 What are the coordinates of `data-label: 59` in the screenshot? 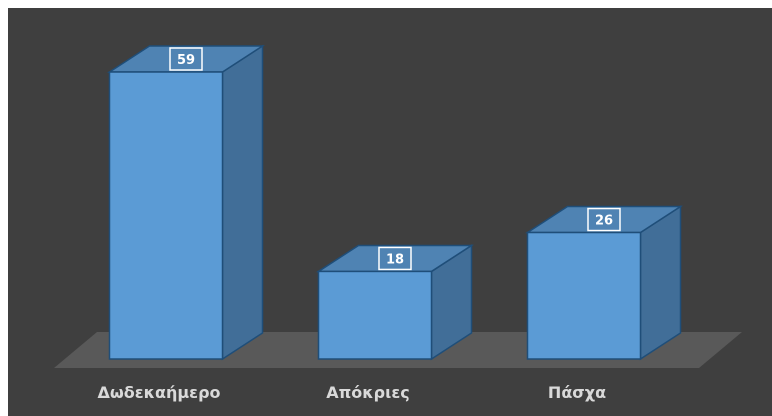 It's located at (186, 60).